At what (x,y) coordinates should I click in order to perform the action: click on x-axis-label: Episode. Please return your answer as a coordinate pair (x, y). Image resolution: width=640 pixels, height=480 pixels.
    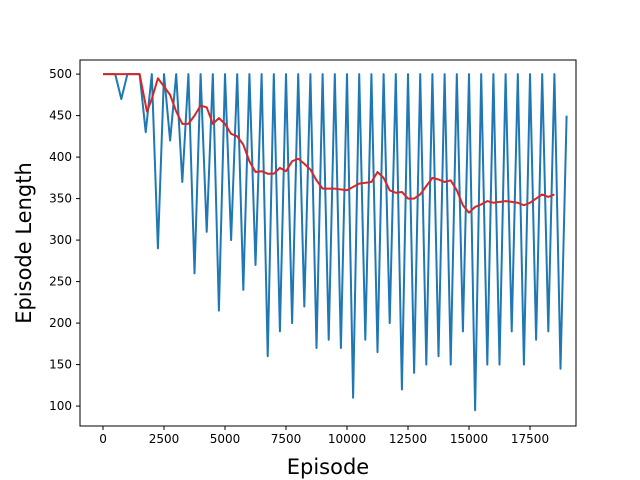
    Looking at the image, I should click on (328, 467).